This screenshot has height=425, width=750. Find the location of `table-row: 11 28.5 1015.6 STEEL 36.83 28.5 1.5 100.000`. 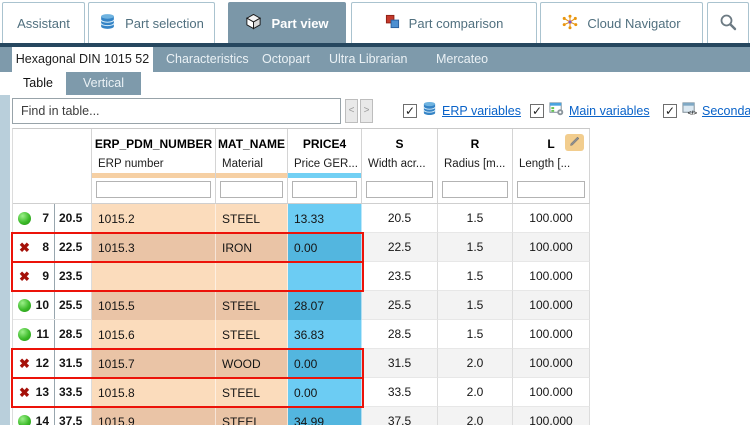

table-row: 11 28.5 1015.6 STEEL 36.83 28.5 1.5 100.000 is located at coordinates (301, 334).